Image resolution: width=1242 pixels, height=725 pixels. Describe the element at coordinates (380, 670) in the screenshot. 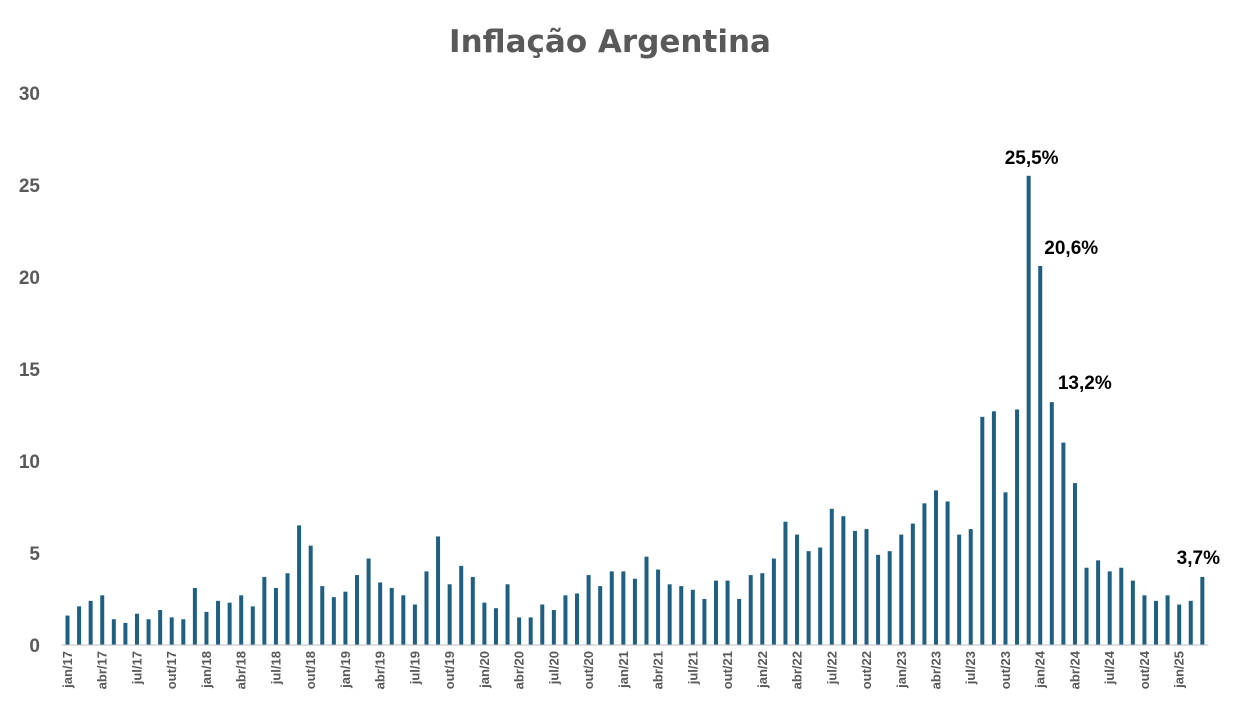

I see `x-tick-label: abr/19` at that location.